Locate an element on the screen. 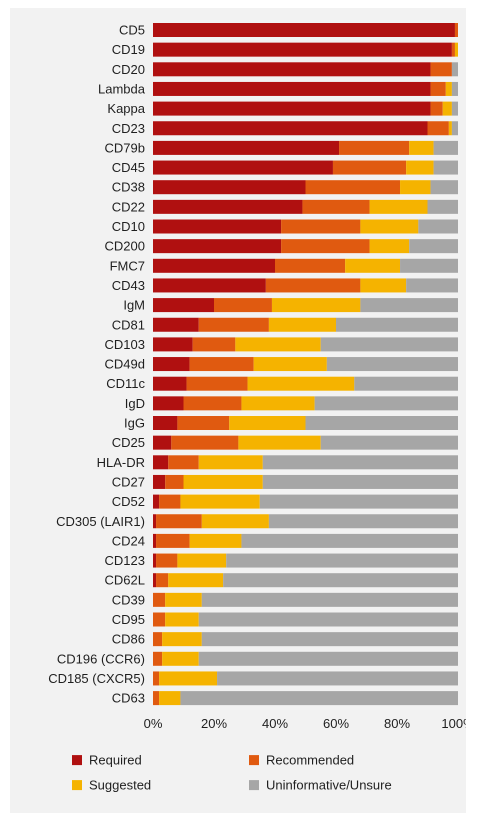  bar-cd81-uninformative-unsure is located at coordinates (397, 324).